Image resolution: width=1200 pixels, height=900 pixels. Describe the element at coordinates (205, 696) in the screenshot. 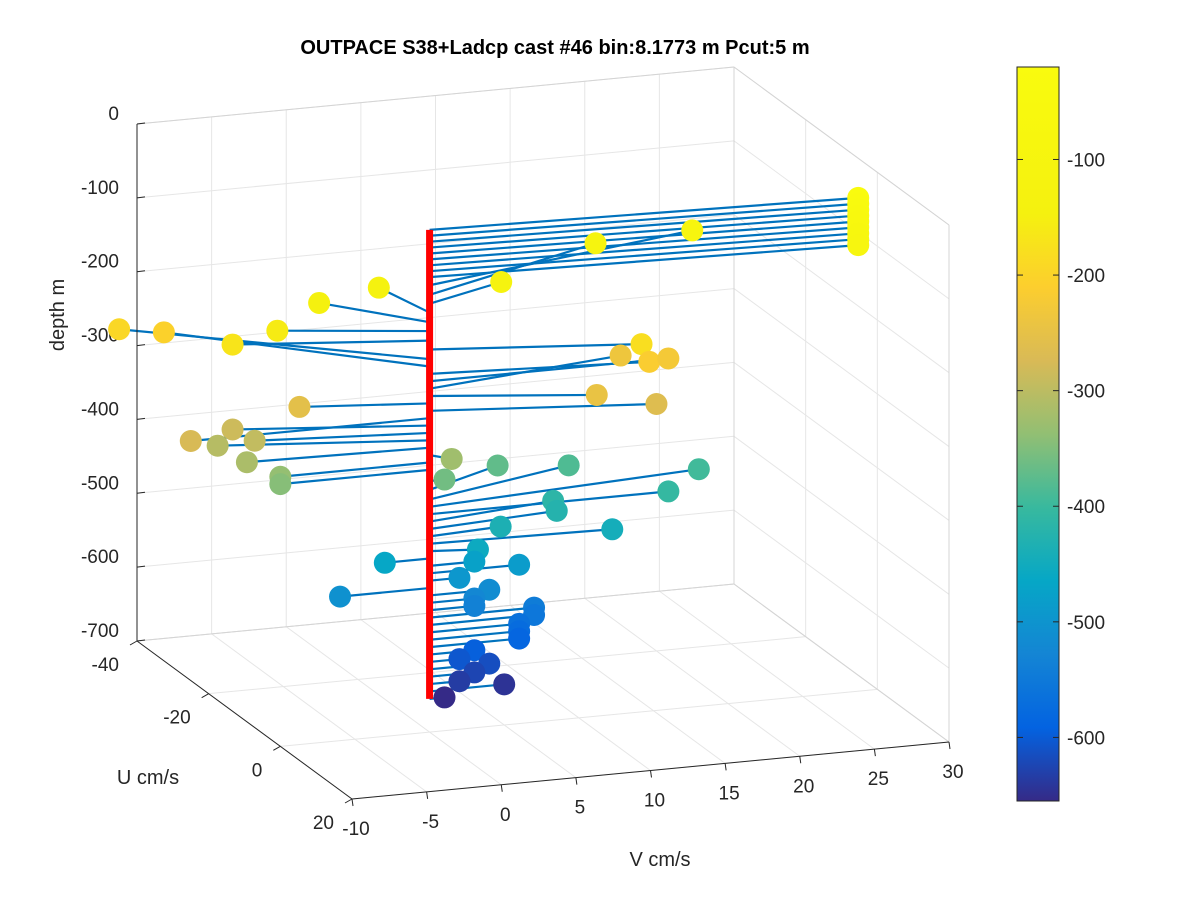

I see `y-tick-mark` at that location.